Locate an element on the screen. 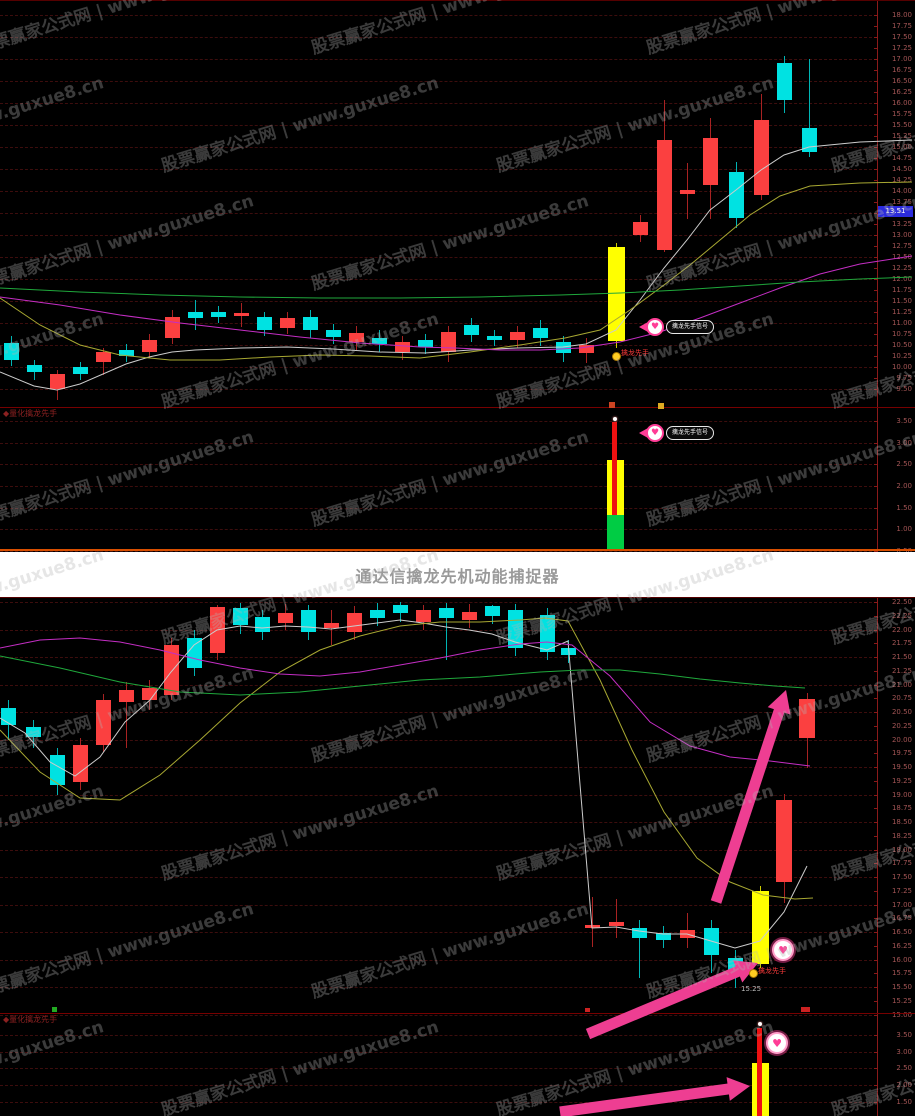 The height and width of the screenshot is (1116, 915). price-label: 20.00 is located at coordinates (901, 739).